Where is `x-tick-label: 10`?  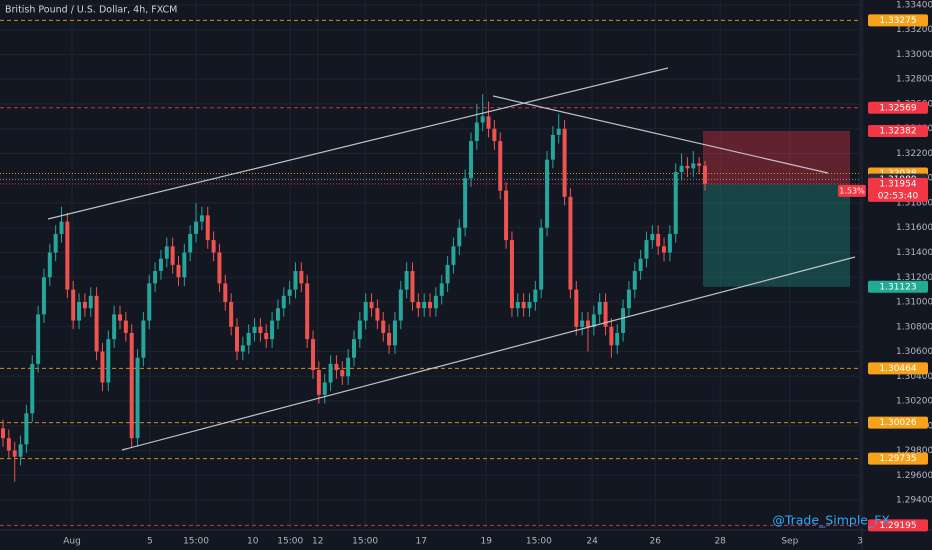 x-tick-label: 10 is located at coordinates (253, 542).